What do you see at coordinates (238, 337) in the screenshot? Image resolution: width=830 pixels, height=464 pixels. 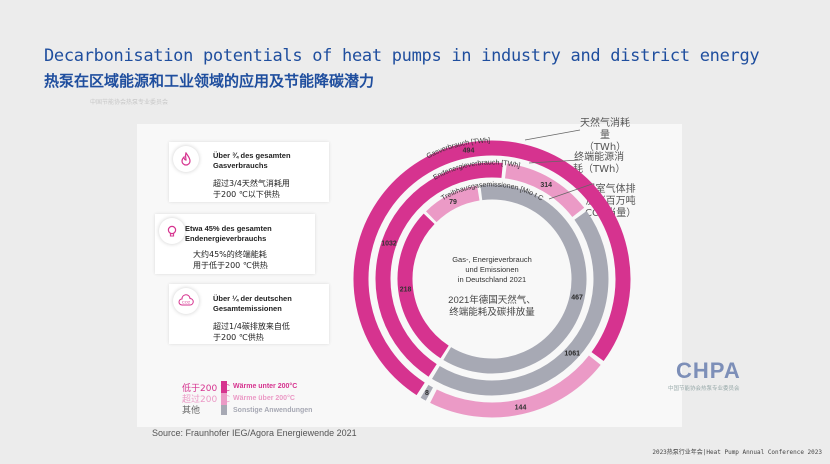 I see `emissions-card-cn-line2: 于200 ℃供热` at bounding box center [238, 337].